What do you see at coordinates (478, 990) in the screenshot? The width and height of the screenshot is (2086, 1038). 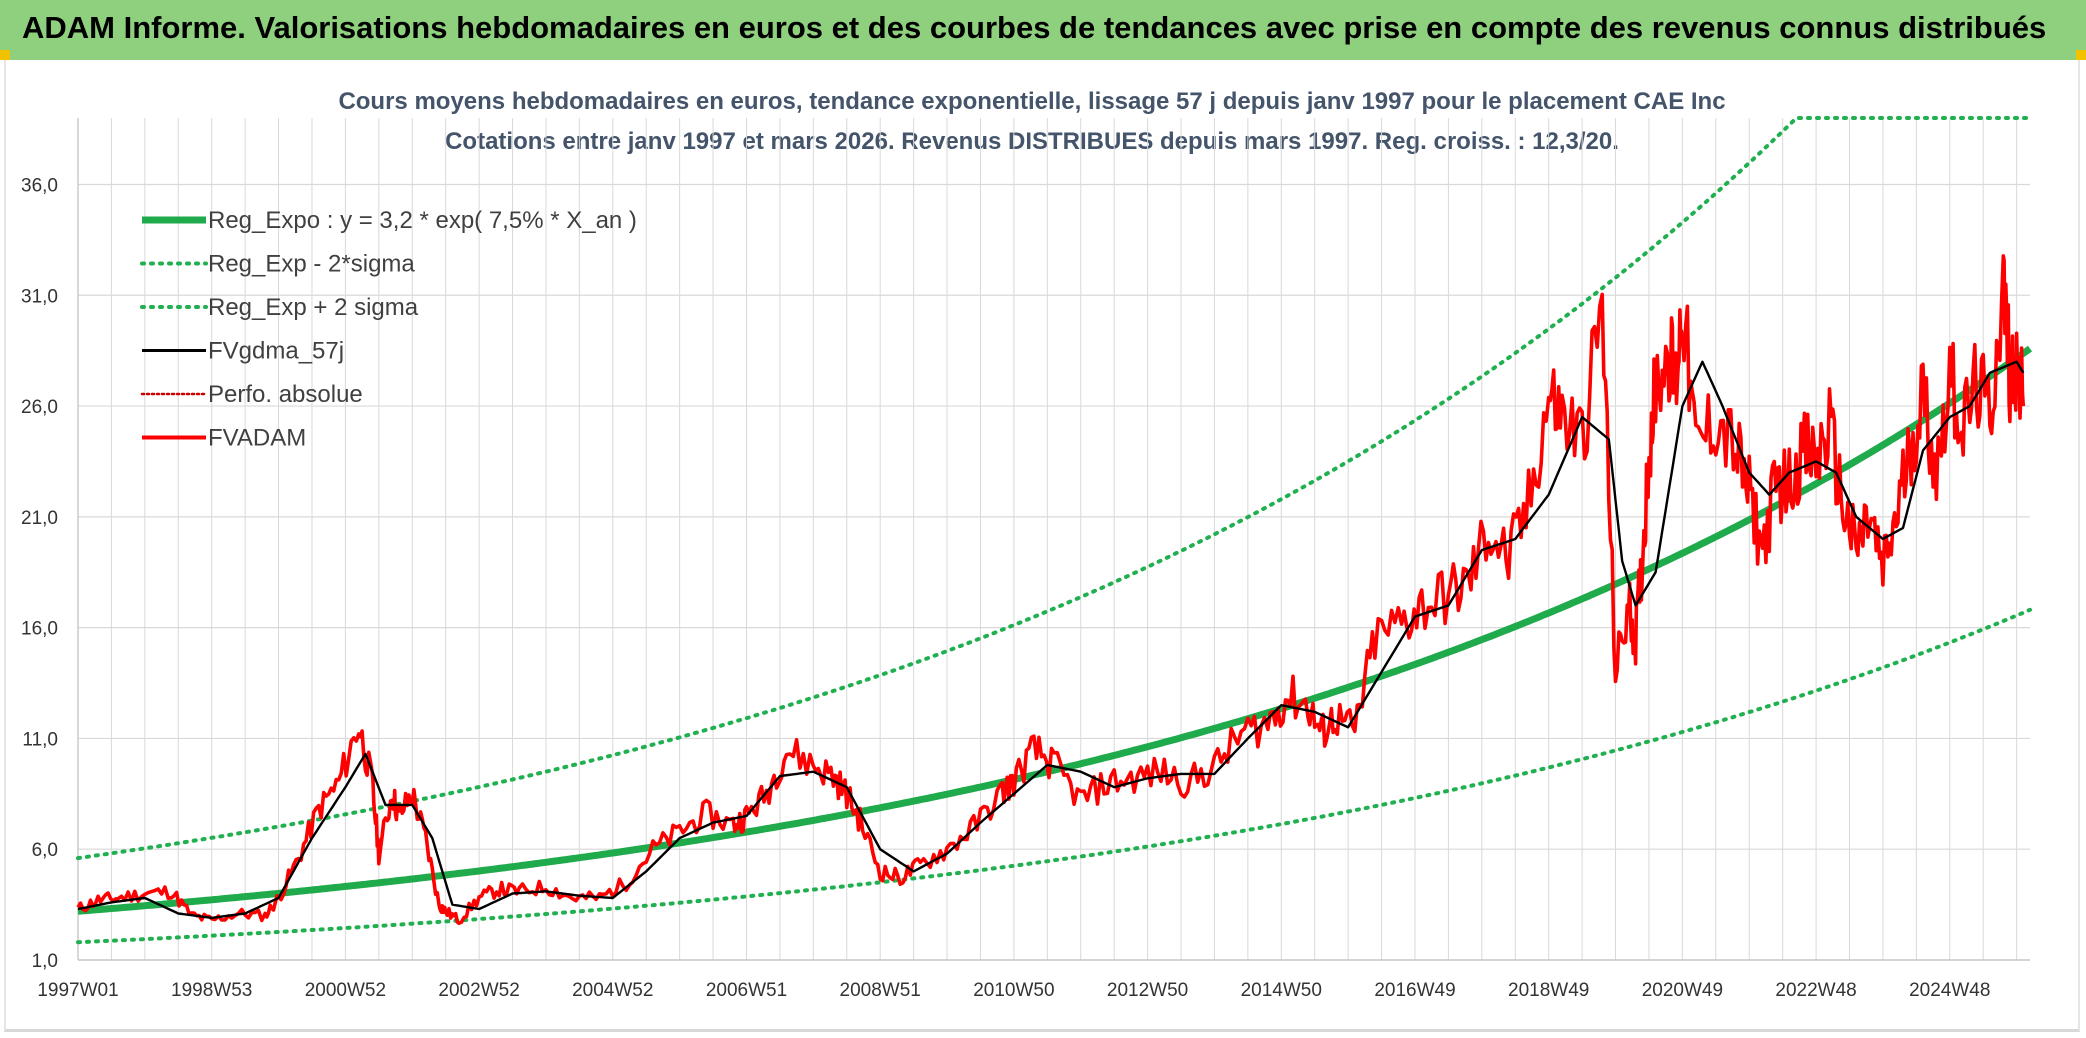 I see `x-tick-label: 2002W52` at bounding box center [478, 990].